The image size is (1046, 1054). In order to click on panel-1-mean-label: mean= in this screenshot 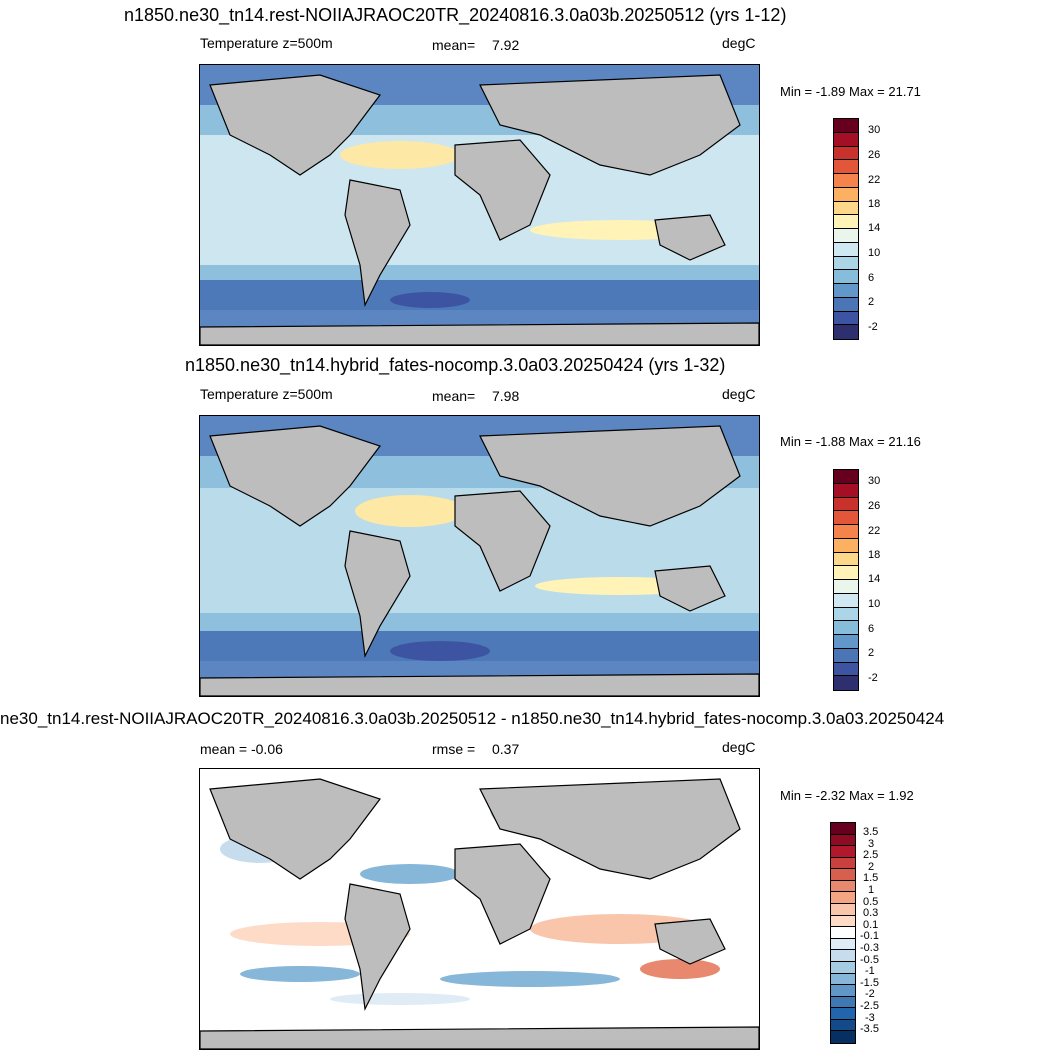, I will do `click(454, 45)`.